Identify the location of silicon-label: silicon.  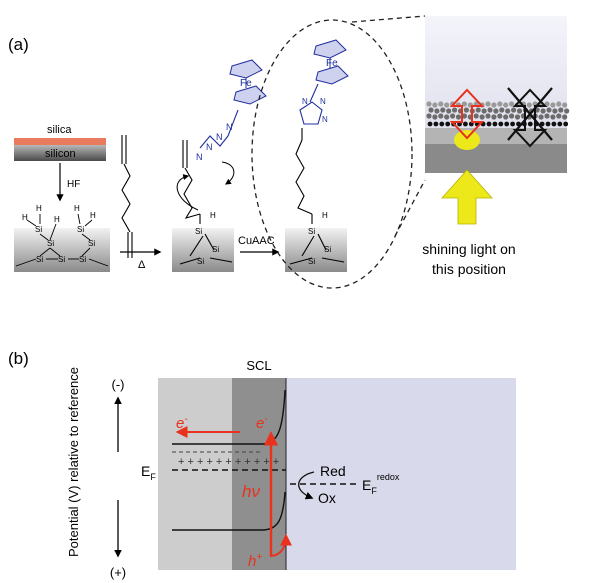
(60, 154).